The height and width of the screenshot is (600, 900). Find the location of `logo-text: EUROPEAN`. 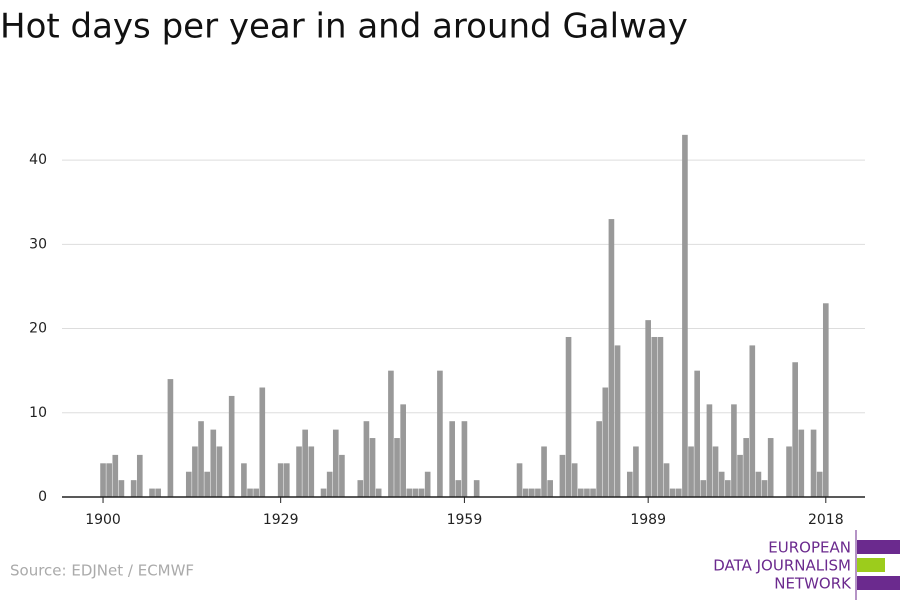

logo-text: EUROPEAN is located at coordinates (809, 548).